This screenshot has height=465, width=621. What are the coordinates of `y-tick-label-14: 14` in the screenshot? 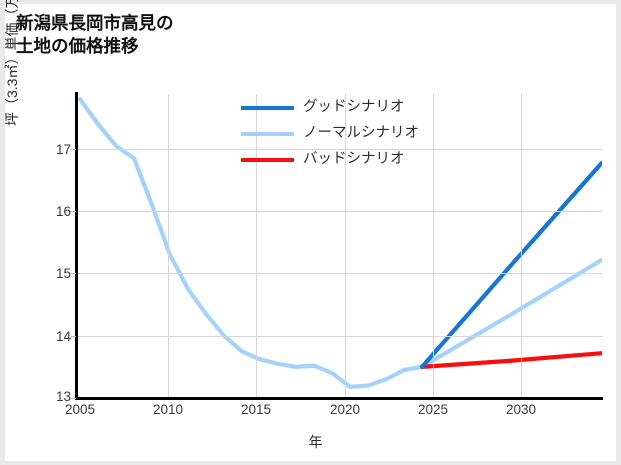 It's located at (63, 336).